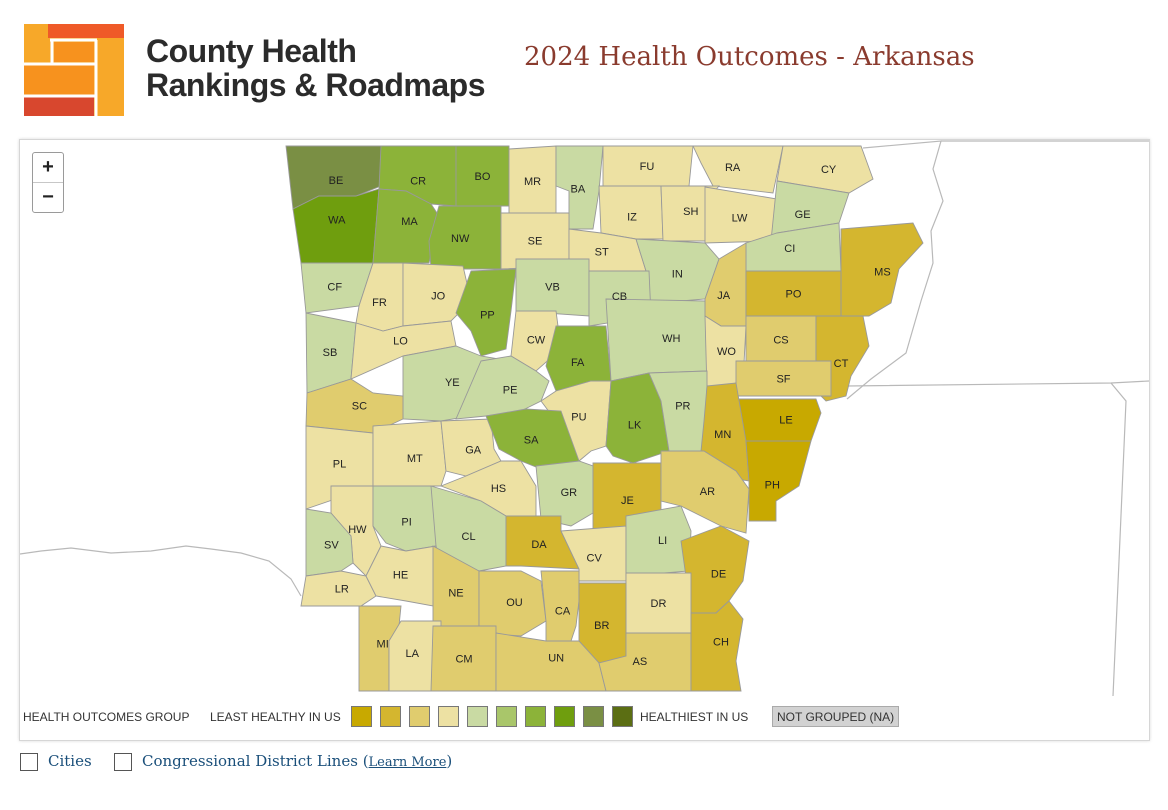  What do you see at coordinates (339, 465) in the screenshot?
I see `county-label-pl: PL` at bounding box center [339, 465].